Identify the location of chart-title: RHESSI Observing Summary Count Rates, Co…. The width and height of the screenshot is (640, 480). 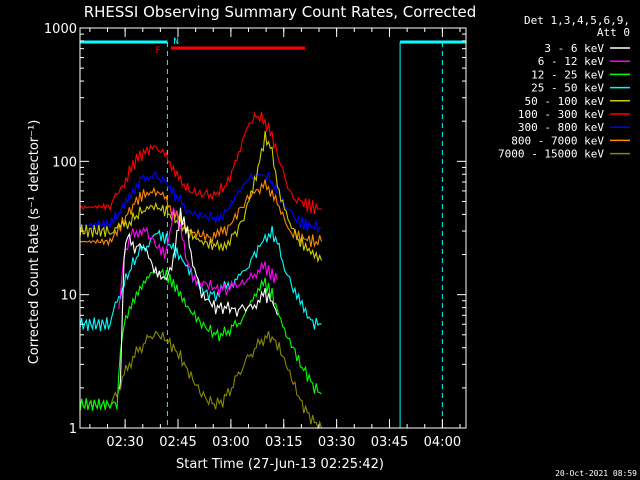
(280, 12).